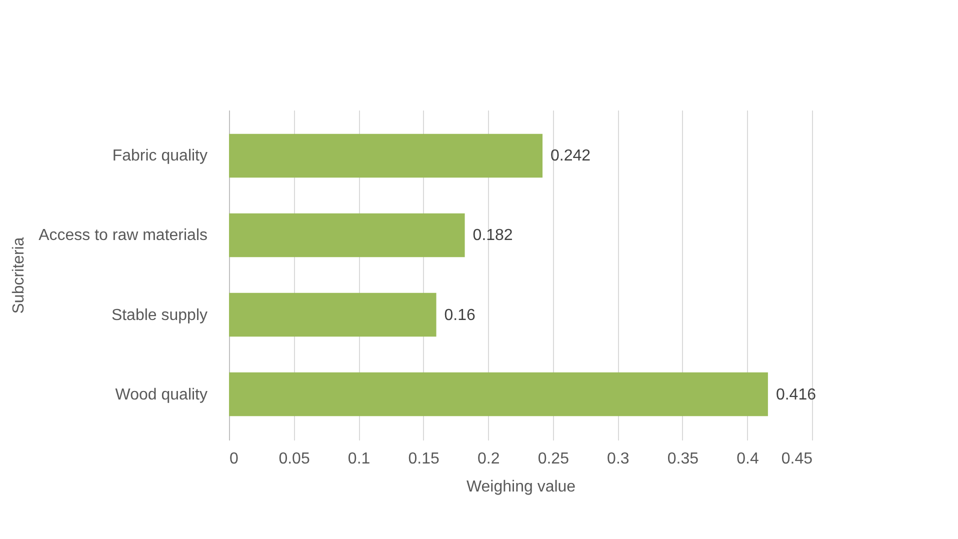  Describe the element at coordinates (796, 395) in the screenshot. I see `data-label: 0.416` at that location.